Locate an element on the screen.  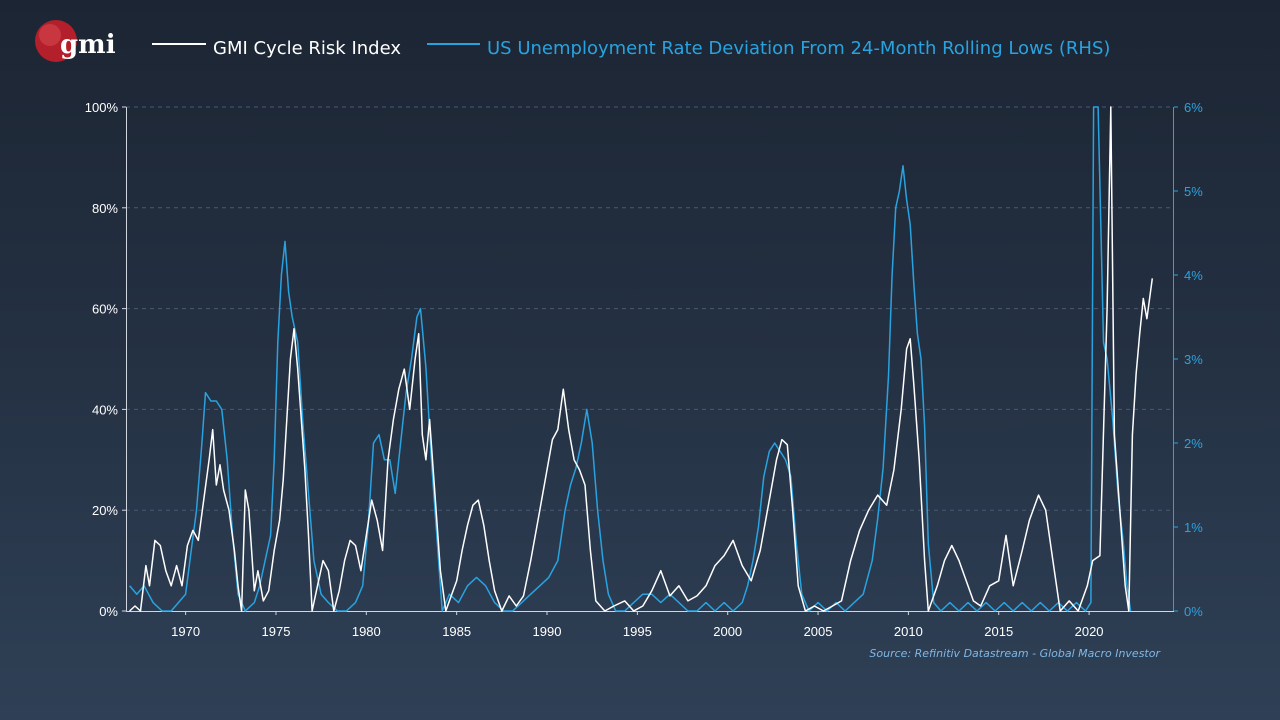
x-tick-label: 2010 is located at coordinates (908, 631).